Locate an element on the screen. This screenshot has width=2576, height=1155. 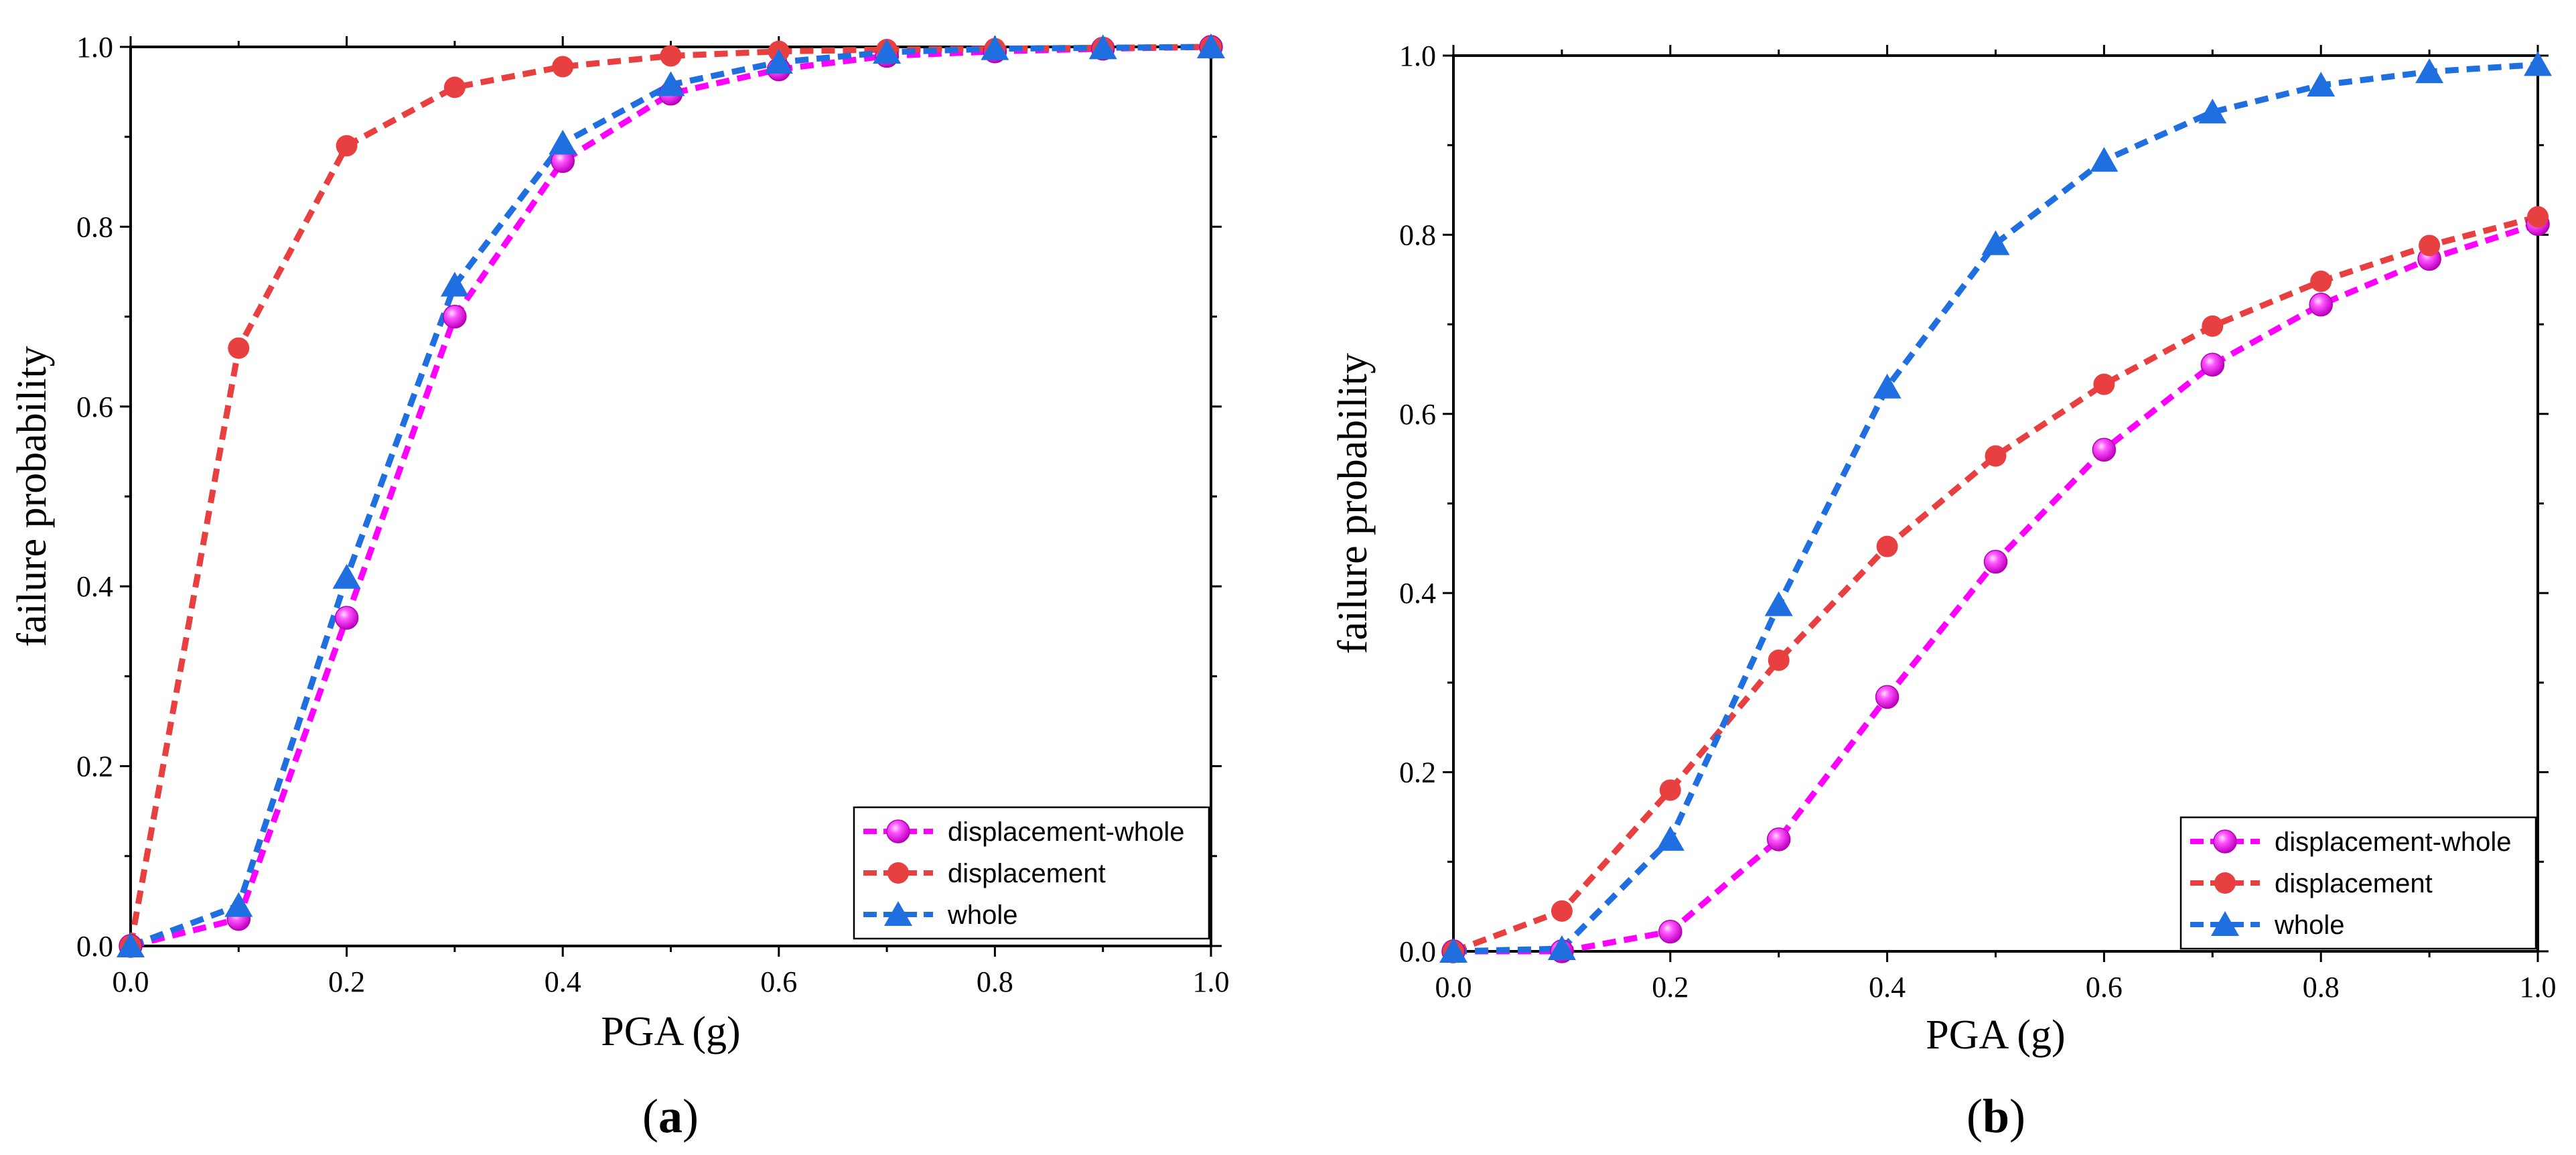
panel-label-letter: a is located at coordinates (670, 1116).